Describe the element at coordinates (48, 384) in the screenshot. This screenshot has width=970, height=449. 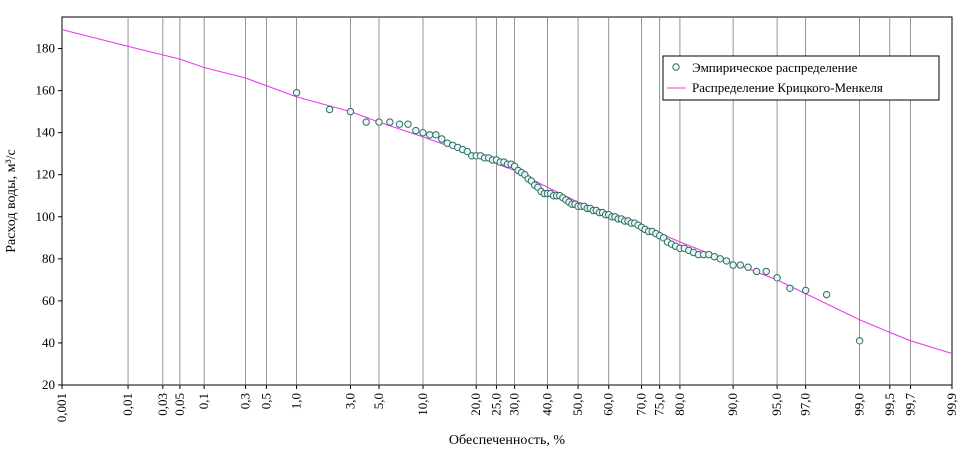
I see `y-tick-label: 20` at that location.